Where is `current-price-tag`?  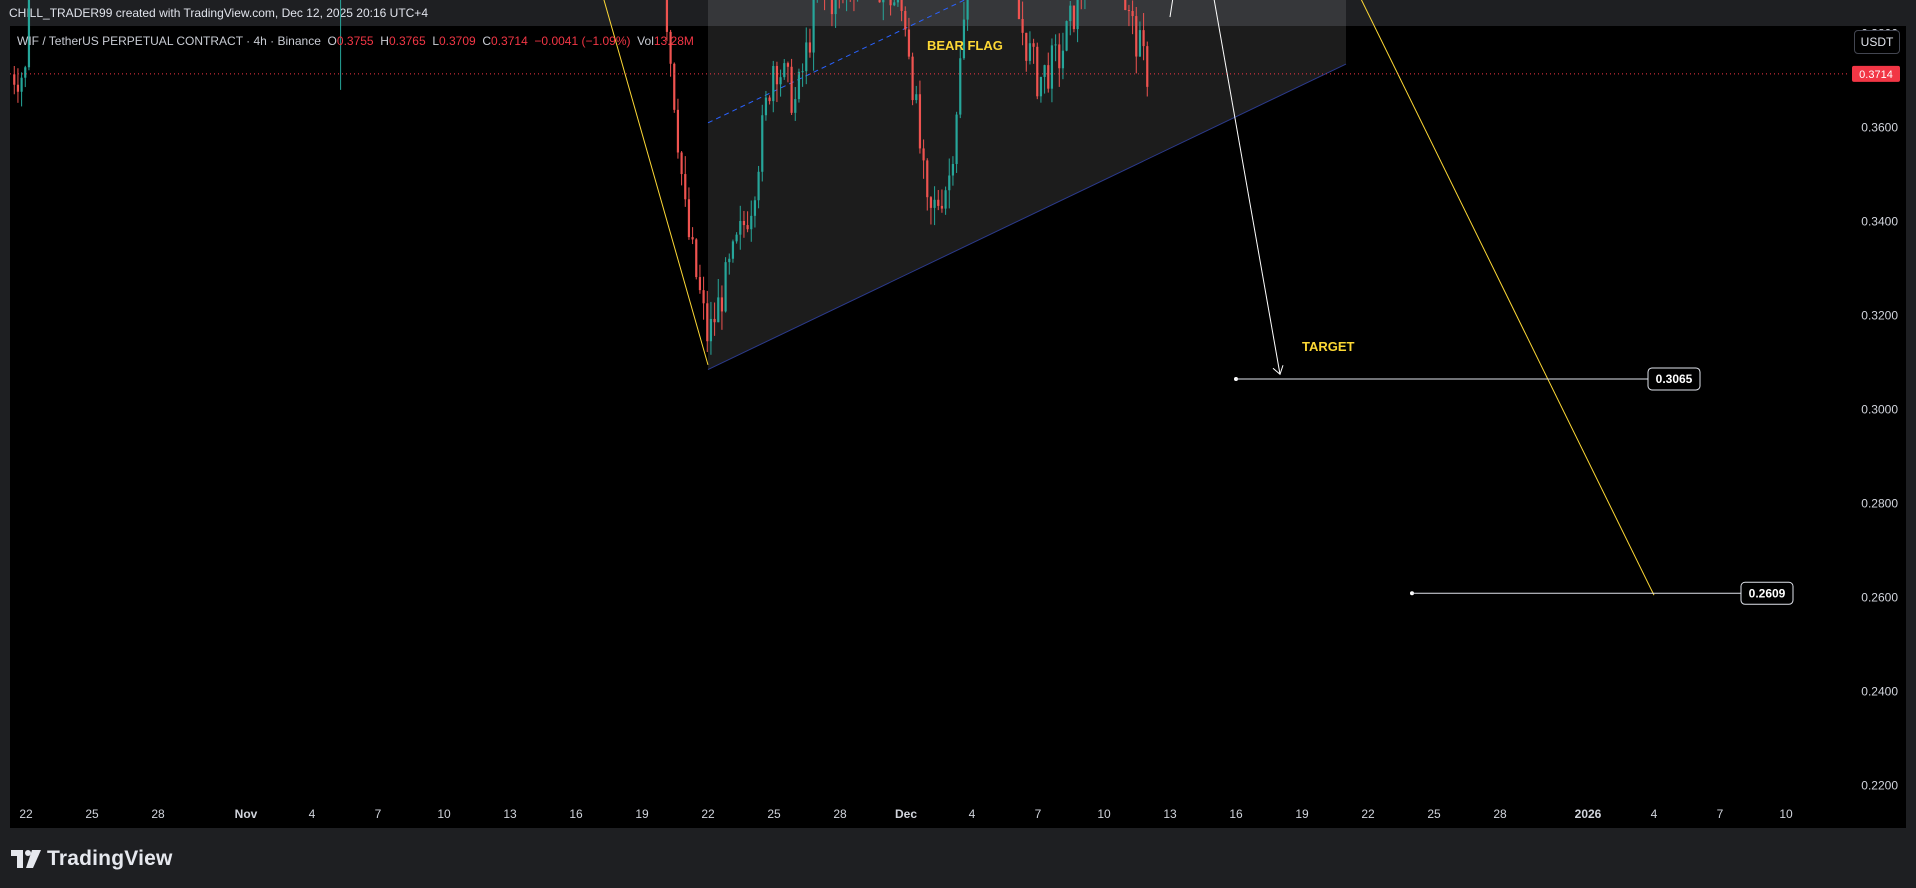 current-price-tag is located at coordinates (1876, 73).